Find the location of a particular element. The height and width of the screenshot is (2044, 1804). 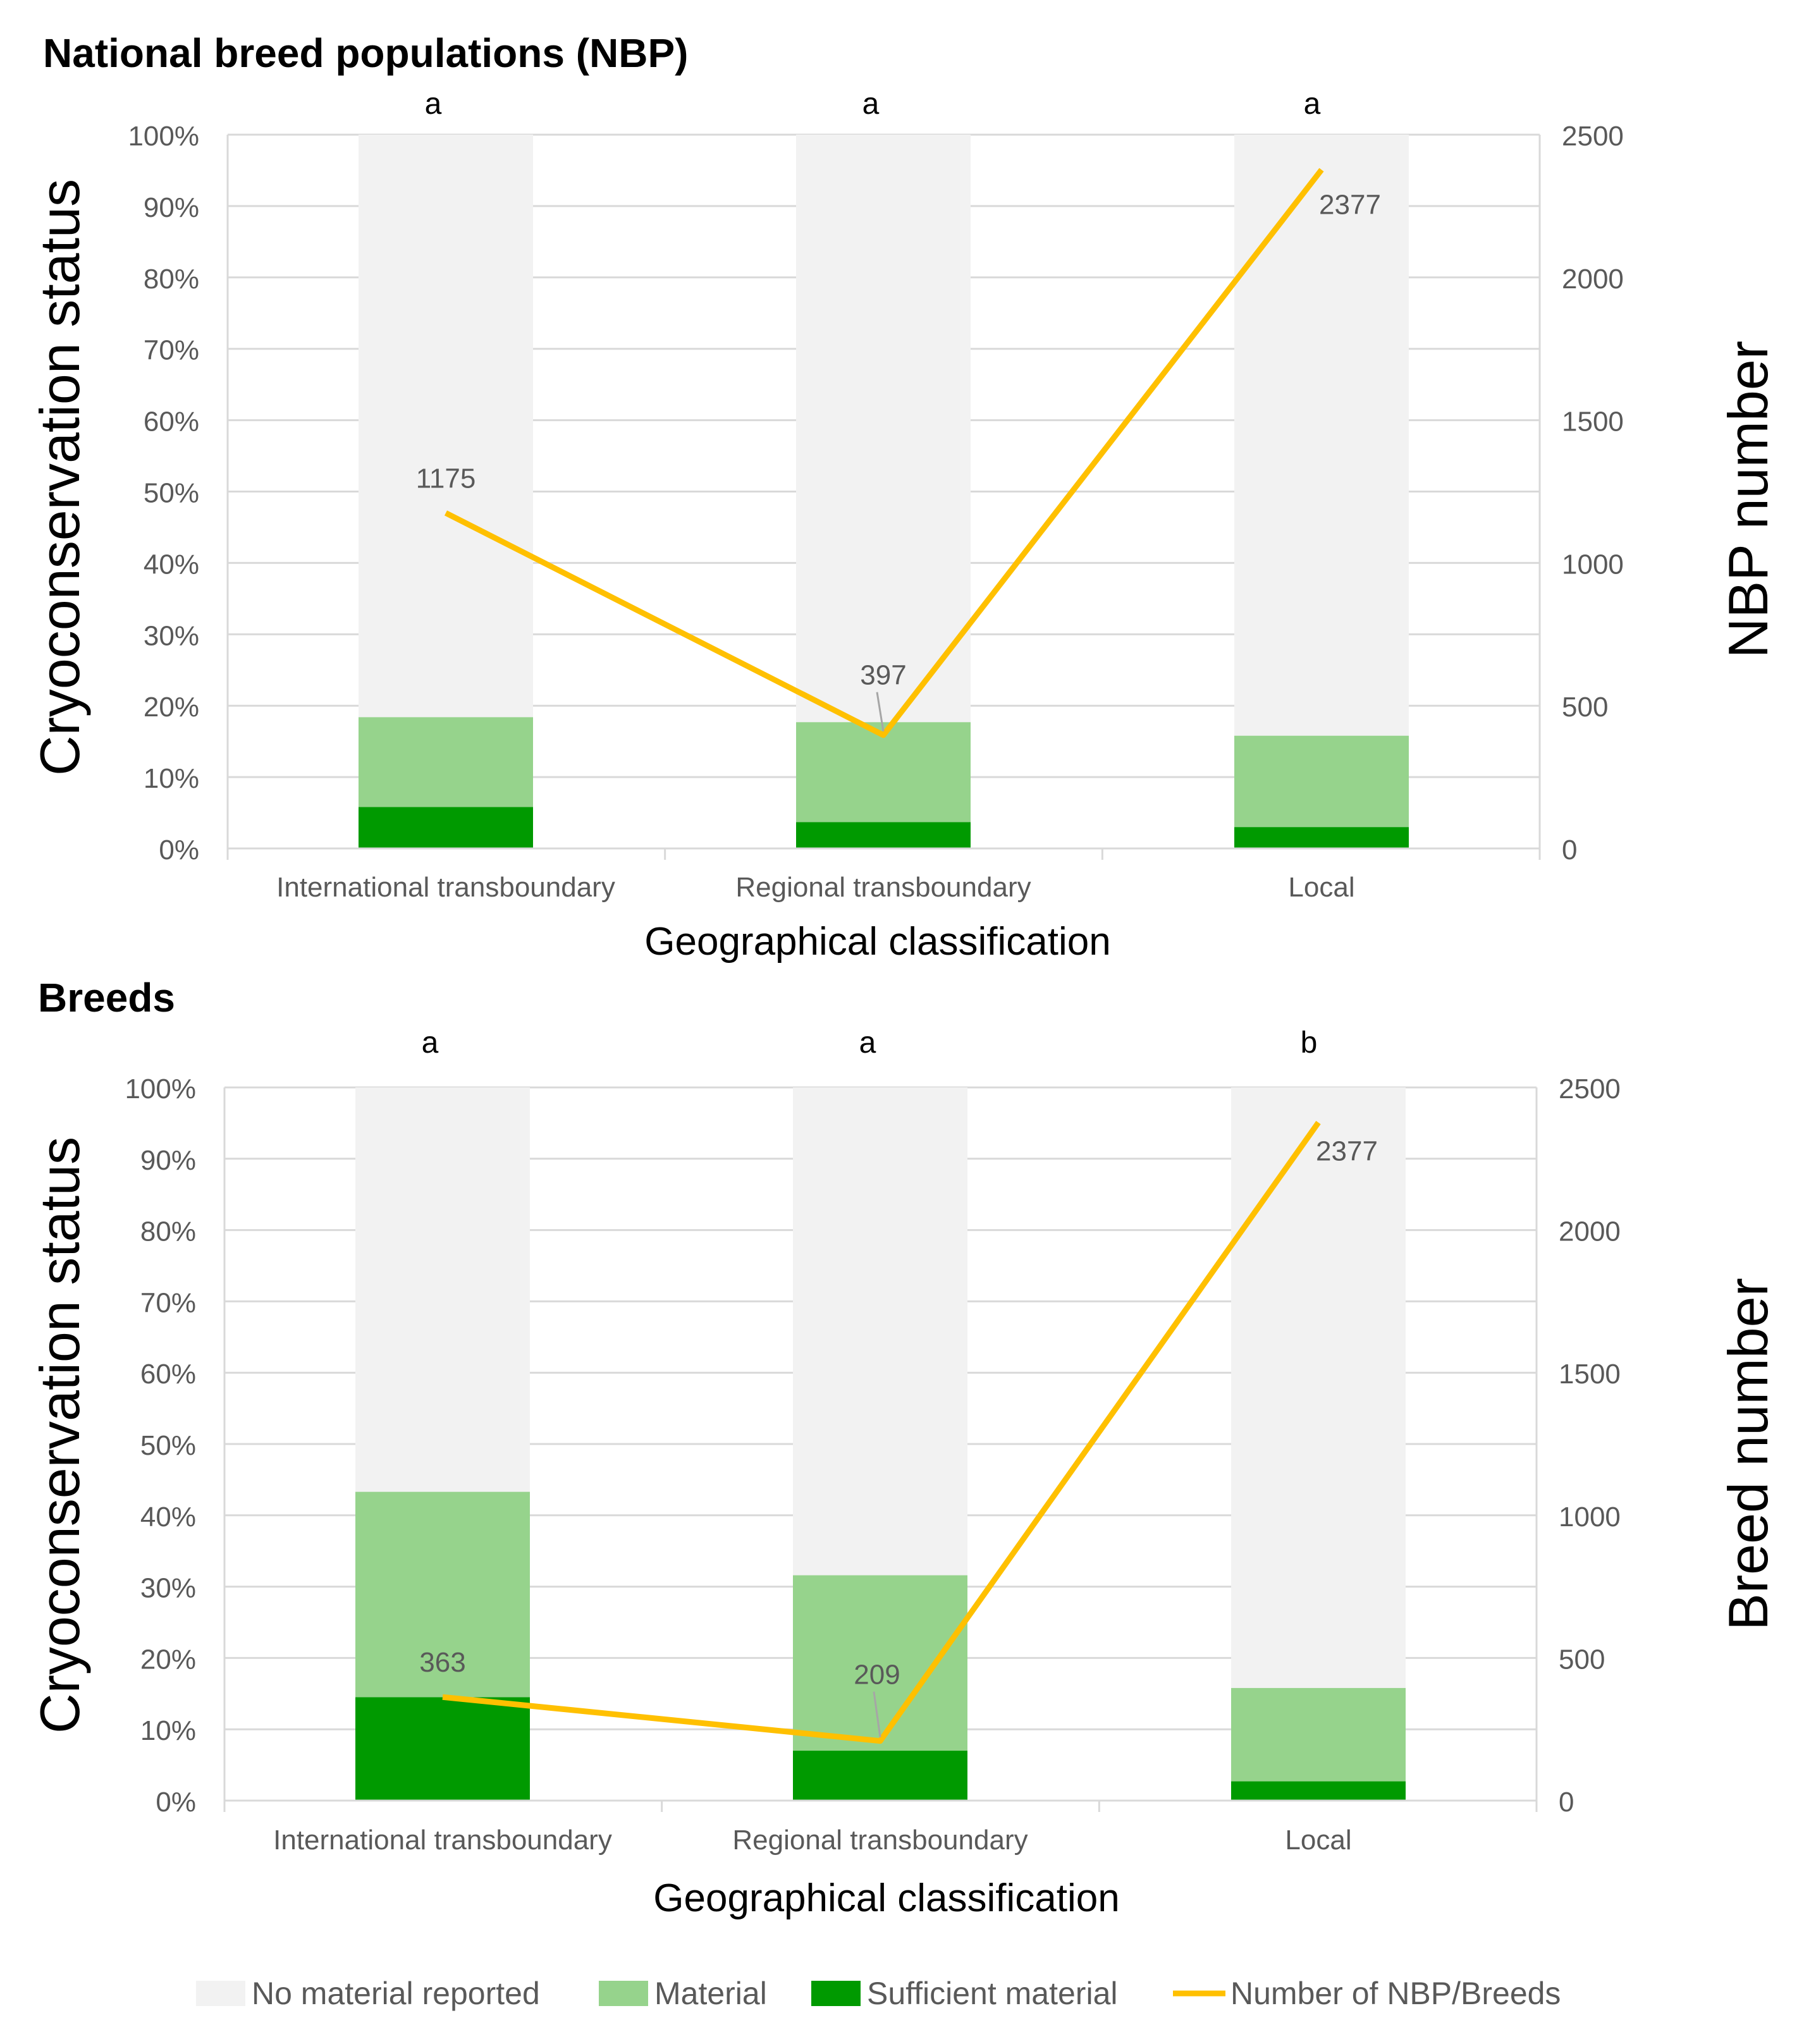

count-data-label: 397 is located at coordinates (883, 675).